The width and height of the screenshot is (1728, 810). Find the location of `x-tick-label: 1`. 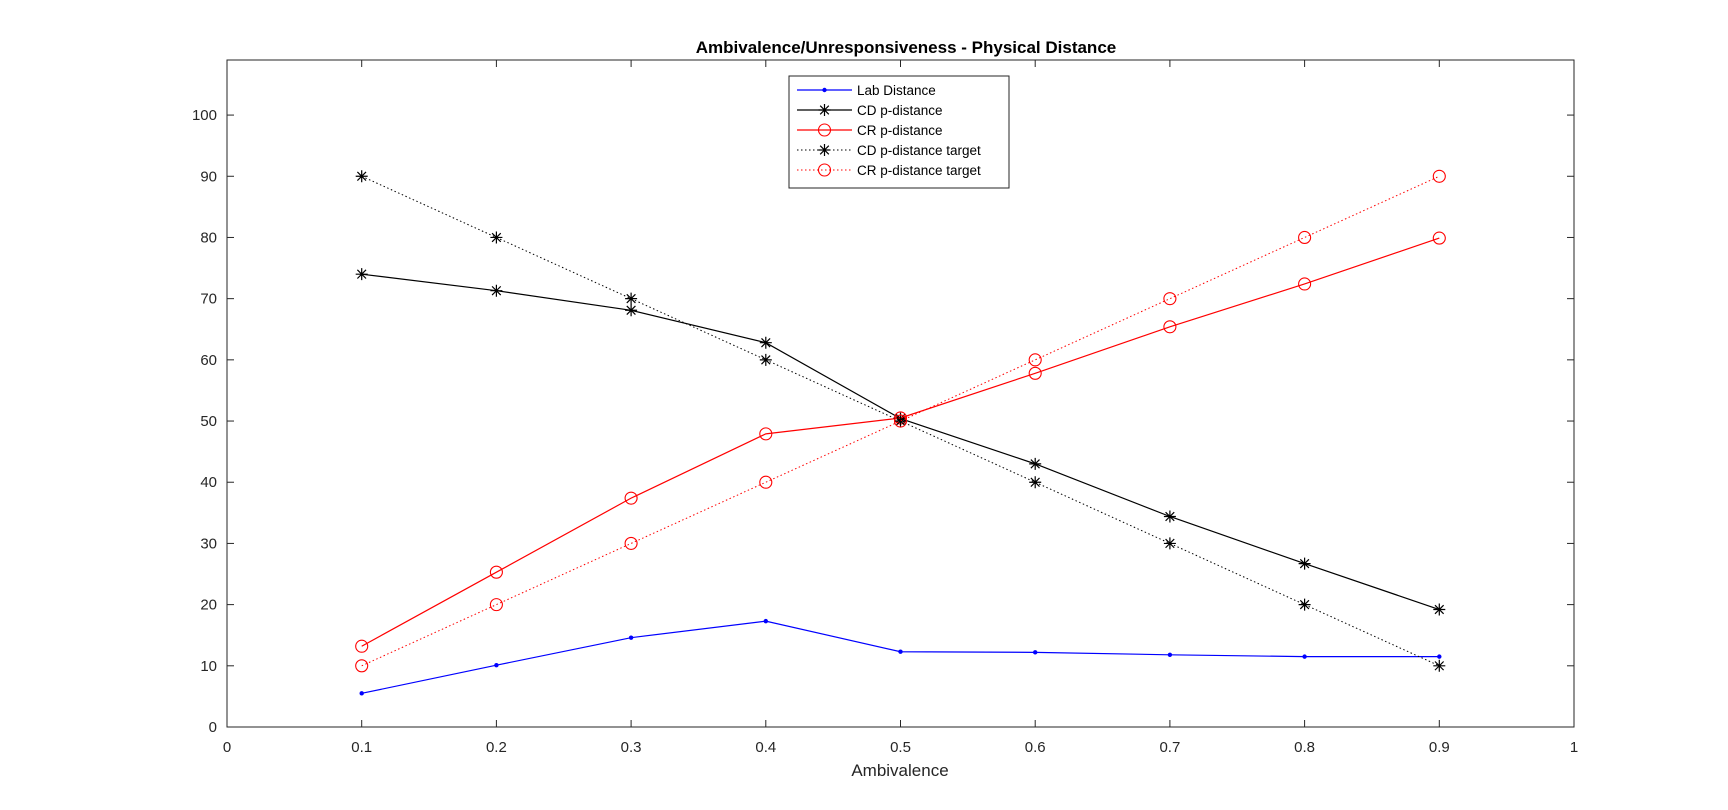

x-tick-label: 1 is located at coordinates (1574, 747).